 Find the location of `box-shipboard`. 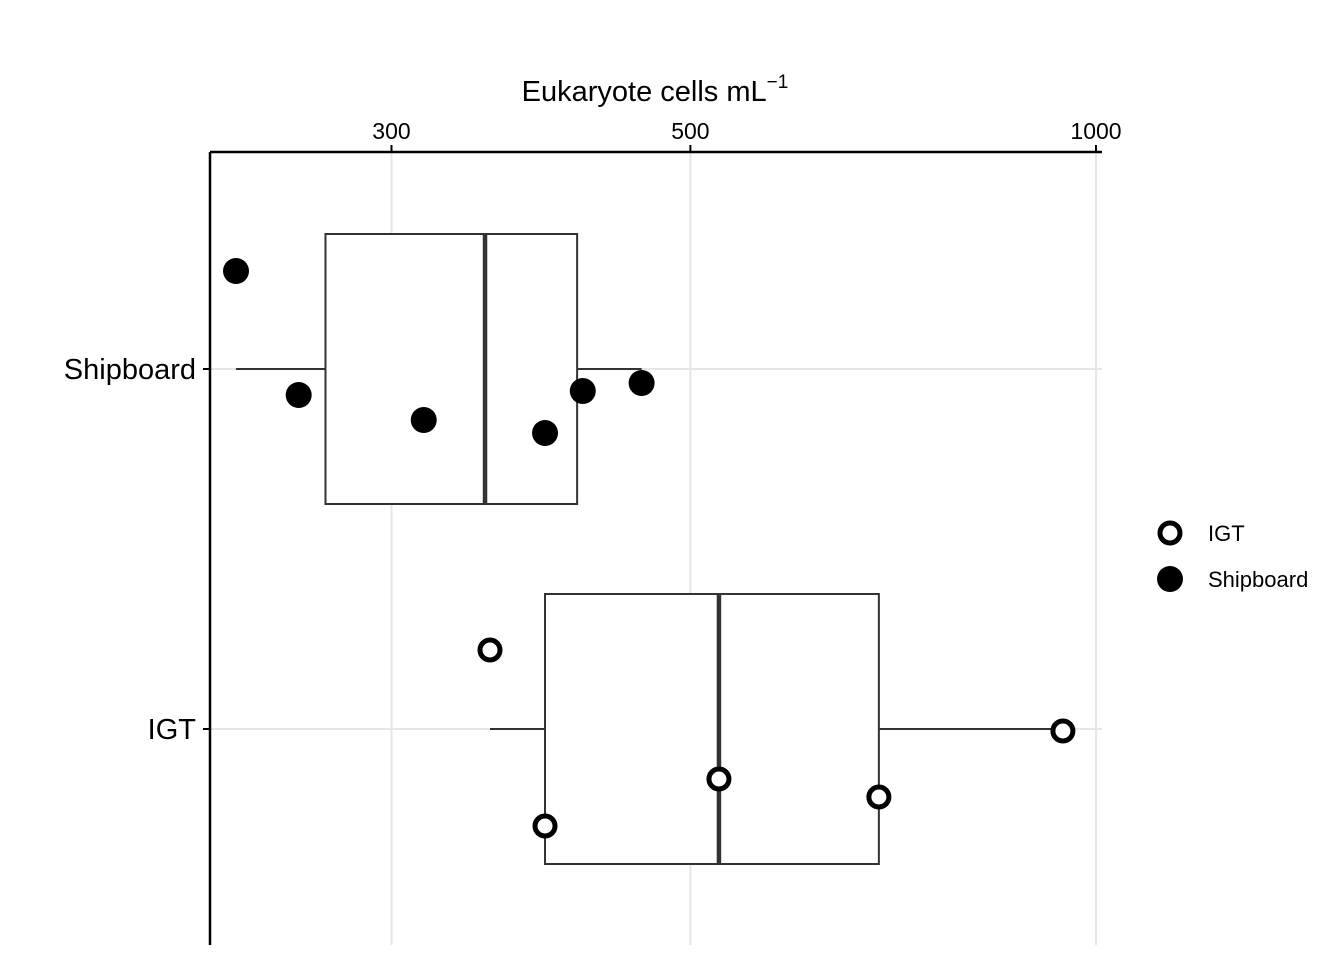

box-shipboard is located at coordinates (451, 369).